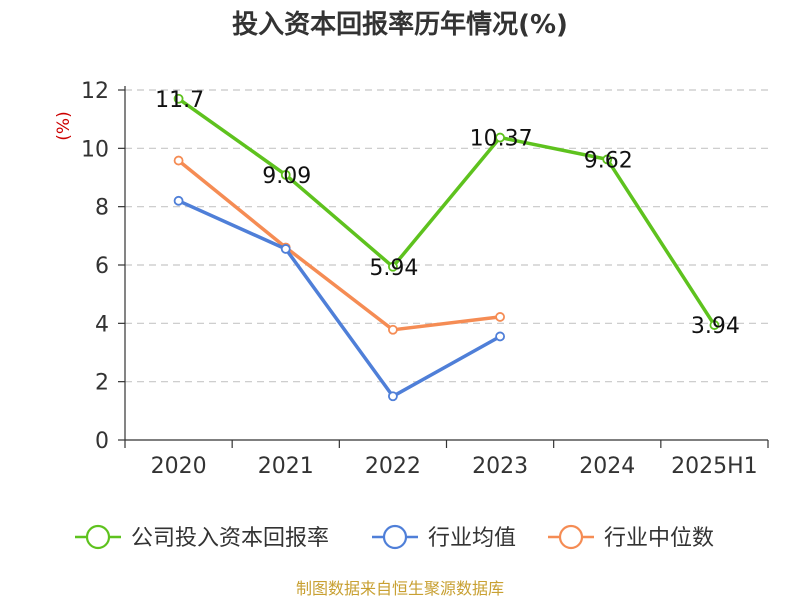  Describe the element at coordinates (64, 125) in the screenshot. I see `y-axis-label: (%)` at that location.